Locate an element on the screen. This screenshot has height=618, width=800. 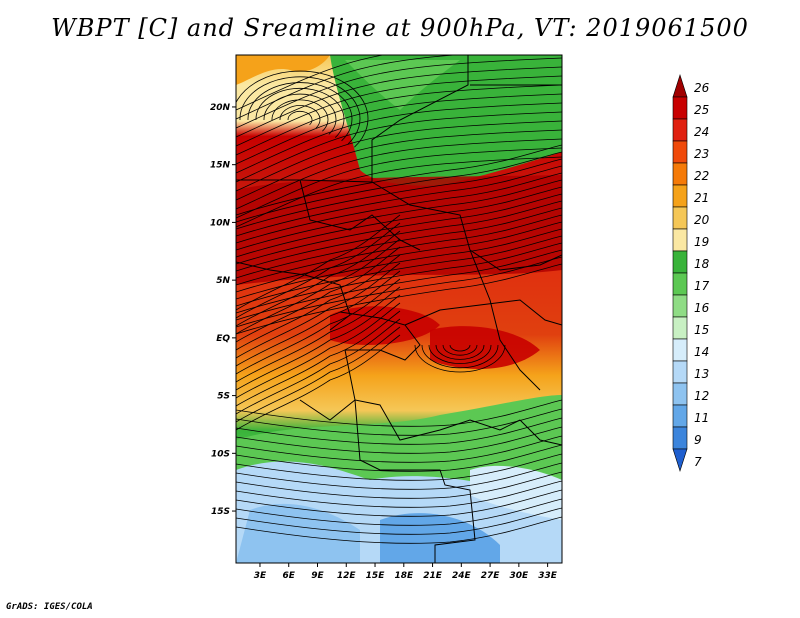
lon-label: 18E is located at coordinates (404, 576).